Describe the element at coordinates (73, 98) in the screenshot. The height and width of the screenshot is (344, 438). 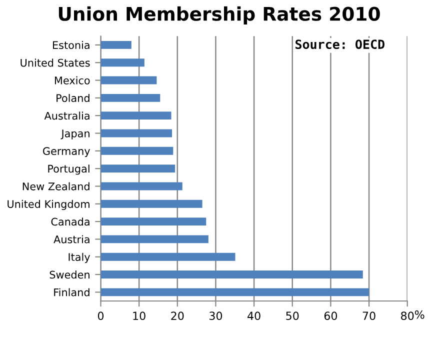
I see `y-tick-label: Poland` at that location.